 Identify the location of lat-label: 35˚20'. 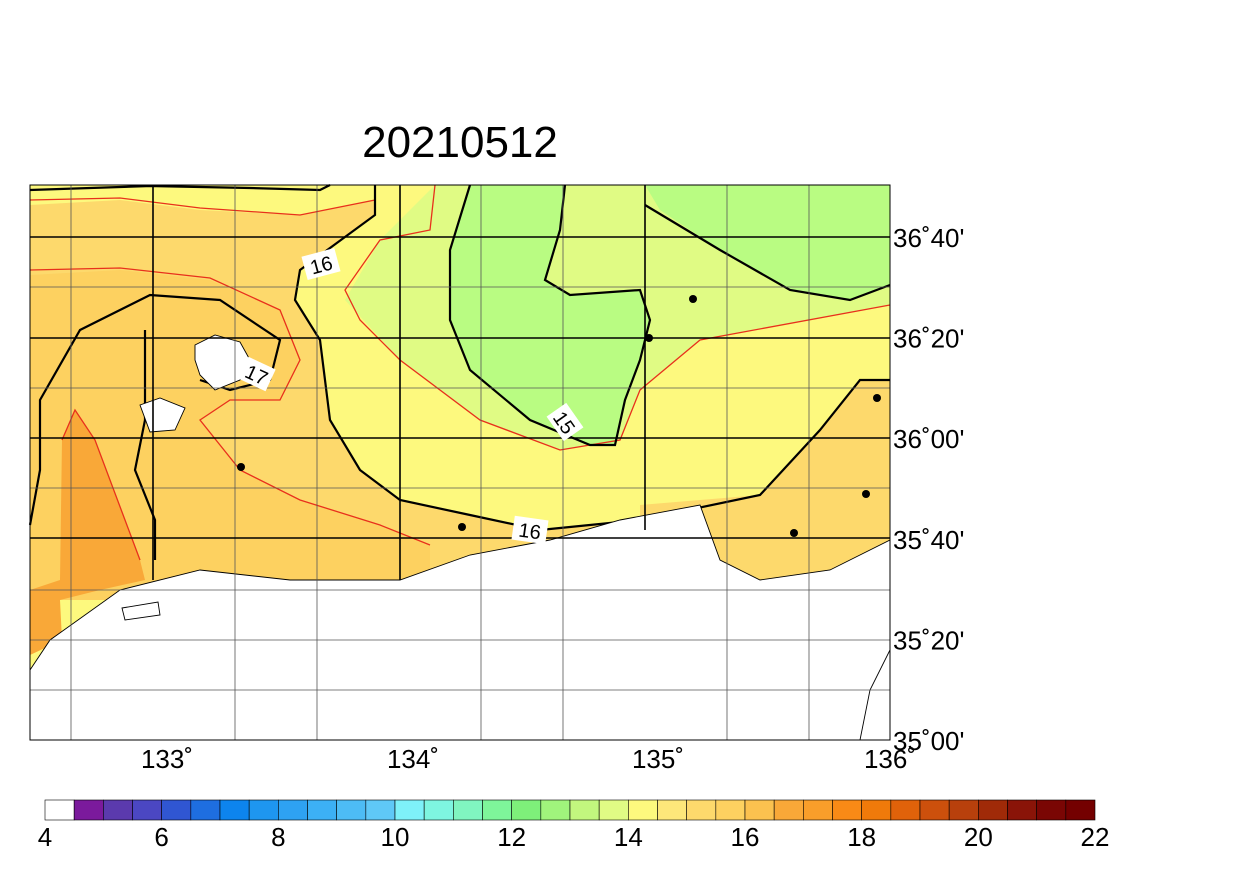
(928, 640).